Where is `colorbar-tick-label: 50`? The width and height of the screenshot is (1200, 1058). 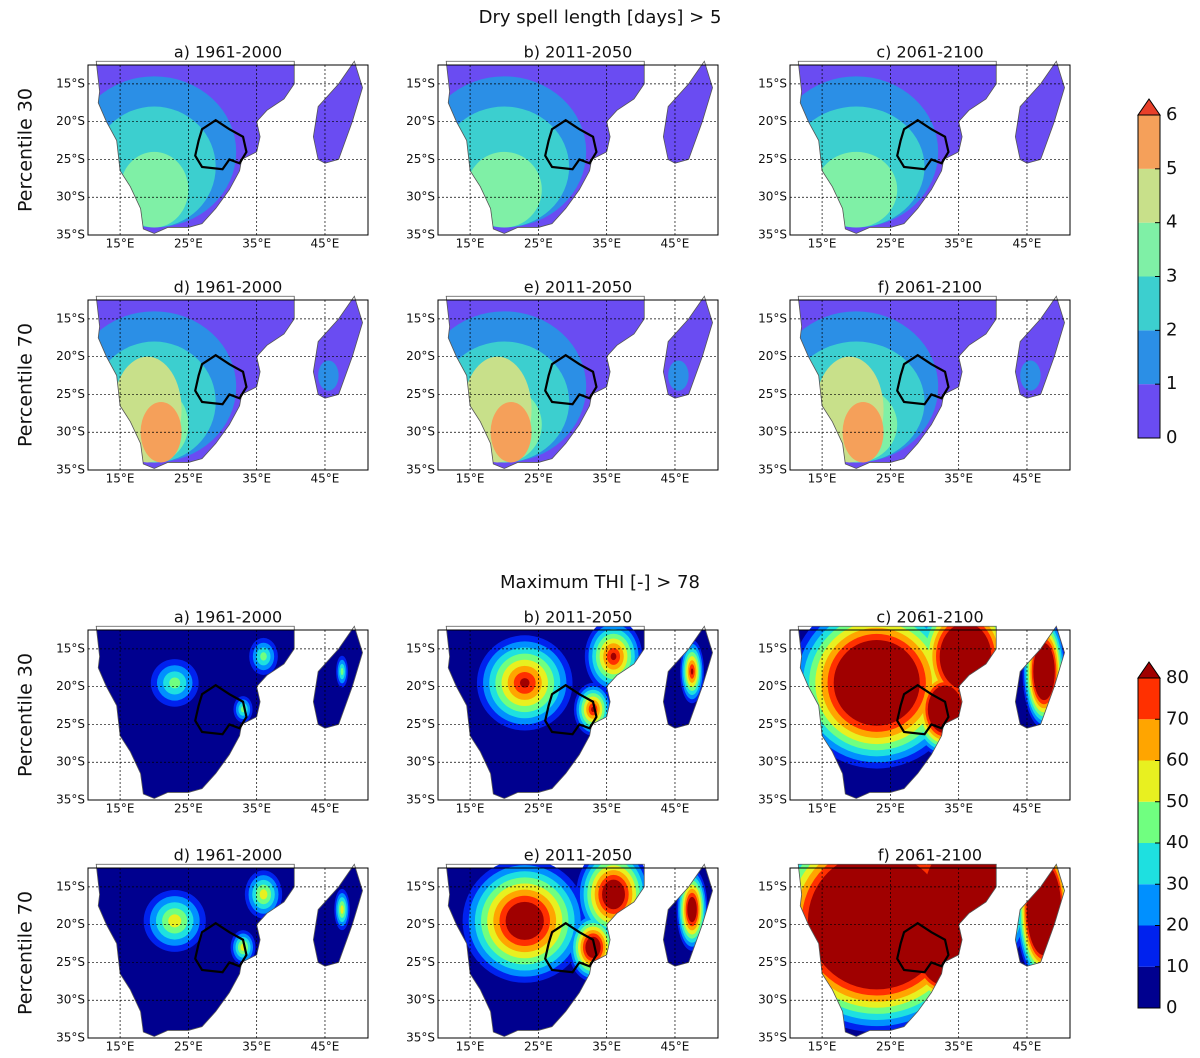 colorbar-tick-label: 50 is located at coordinates (1177, 801).